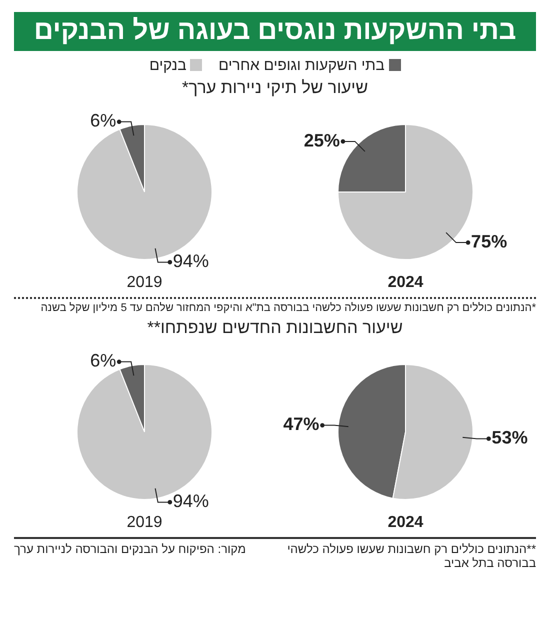 The image size is (550, 625). What do you see at coordinates (510, 438) in the screenshot?
I see `data-label: 53%` at bounding box center [510, 438].